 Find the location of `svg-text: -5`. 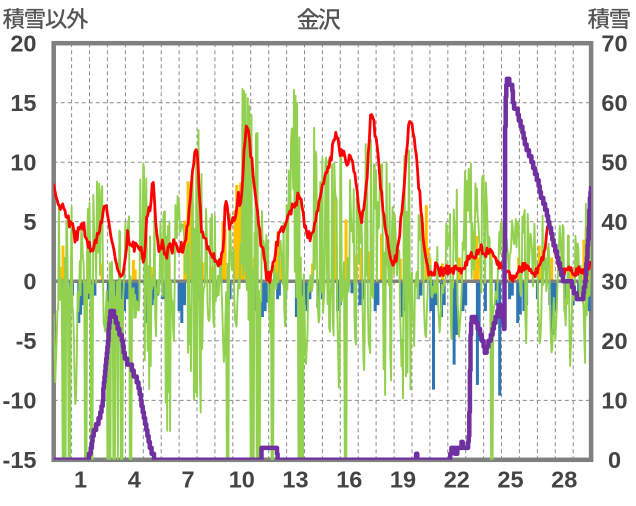

svg-text: -5 is located at coordinates (26, 341).